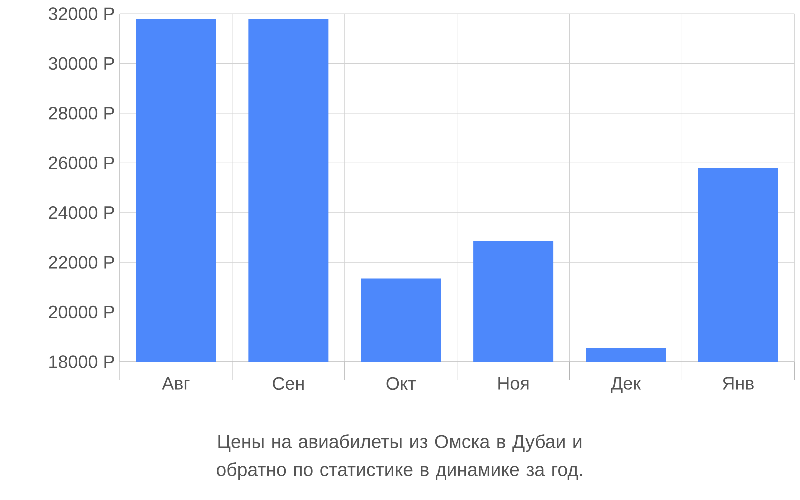 The width and height of the screenshot is (800, 500). I want to click on y-tick-label: 18000 Р, so click(82, 362).